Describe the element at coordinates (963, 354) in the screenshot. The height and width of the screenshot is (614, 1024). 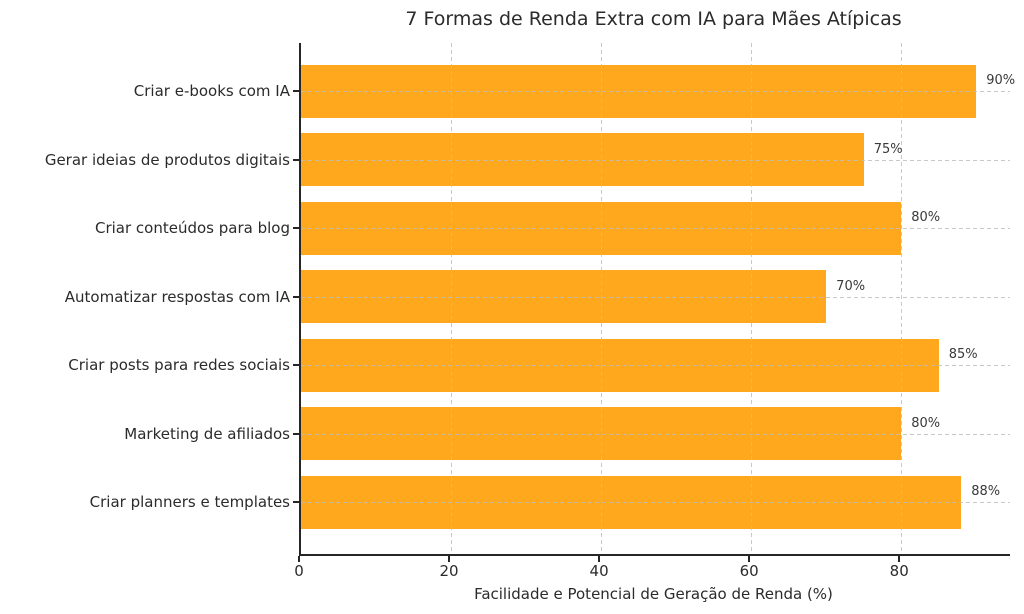
I see `bar-value-label: 85%` at that location.